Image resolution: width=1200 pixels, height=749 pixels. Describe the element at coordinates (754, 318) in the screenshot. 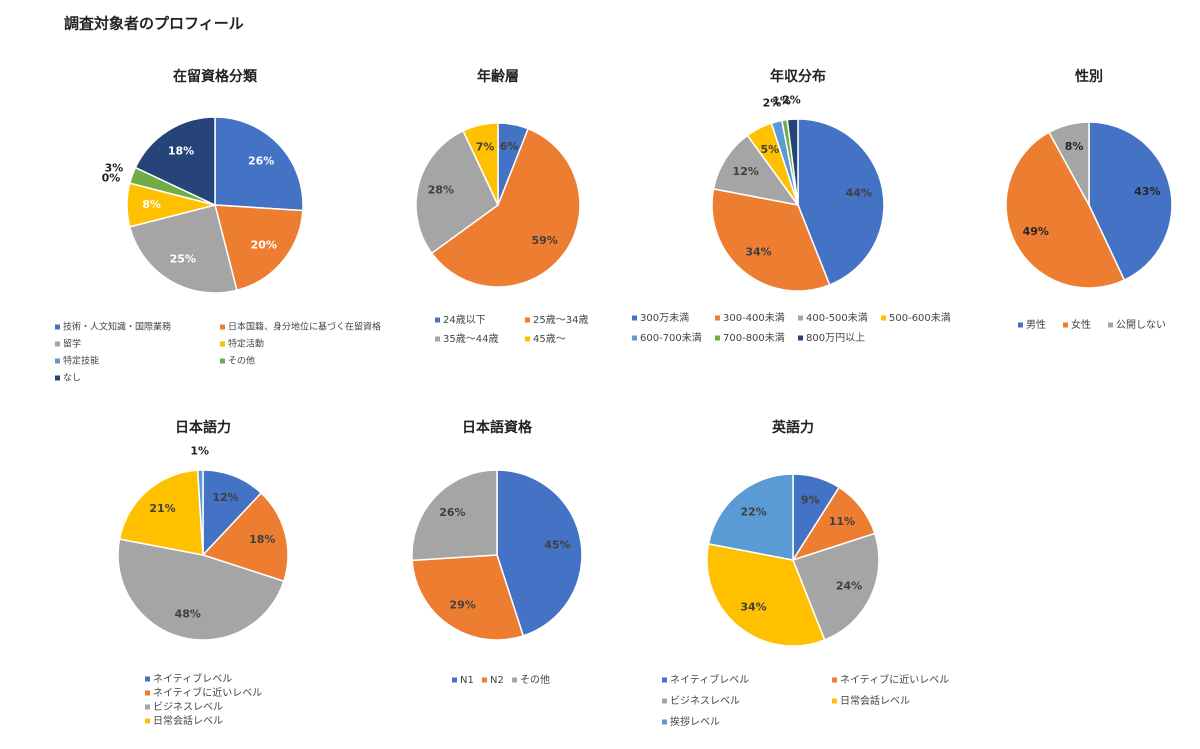

I see `legend-label: 300-400未満` at that location.